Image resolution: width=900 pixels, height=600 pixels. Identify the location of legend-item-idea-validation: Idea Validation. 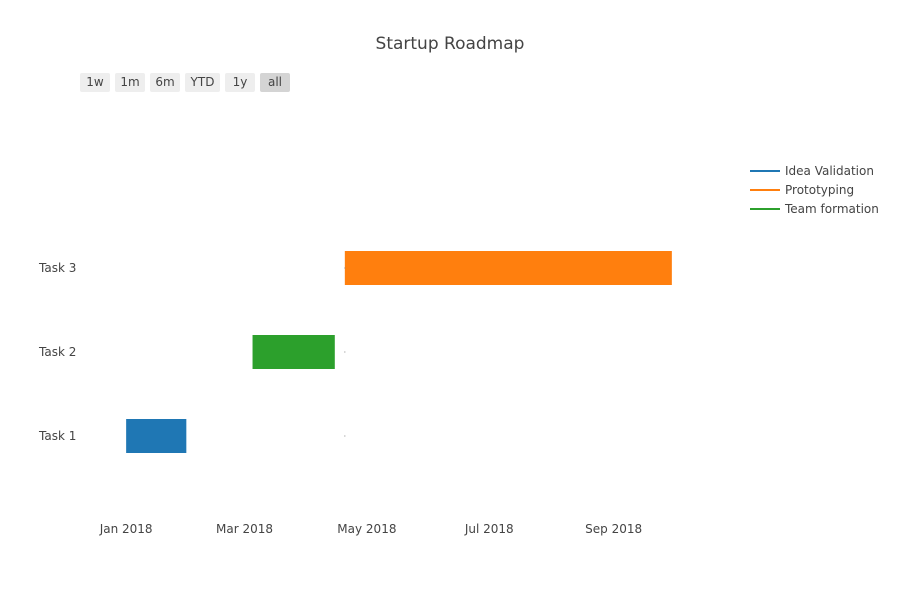
(825, 171).